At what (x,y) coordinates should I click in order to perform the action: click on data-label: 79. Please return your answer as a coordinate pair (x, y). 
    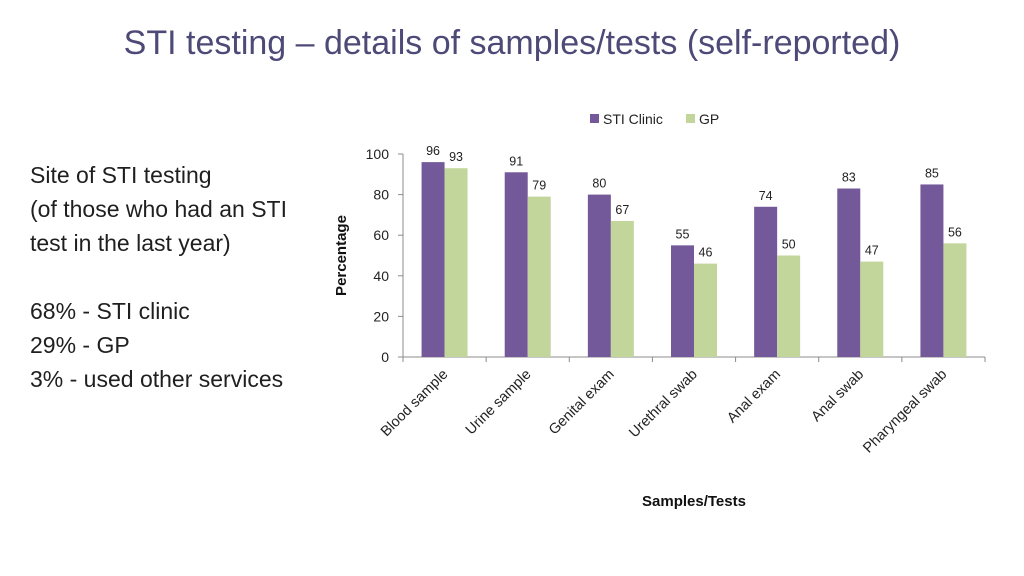
    Looking at the image, I should click on (539, 186).